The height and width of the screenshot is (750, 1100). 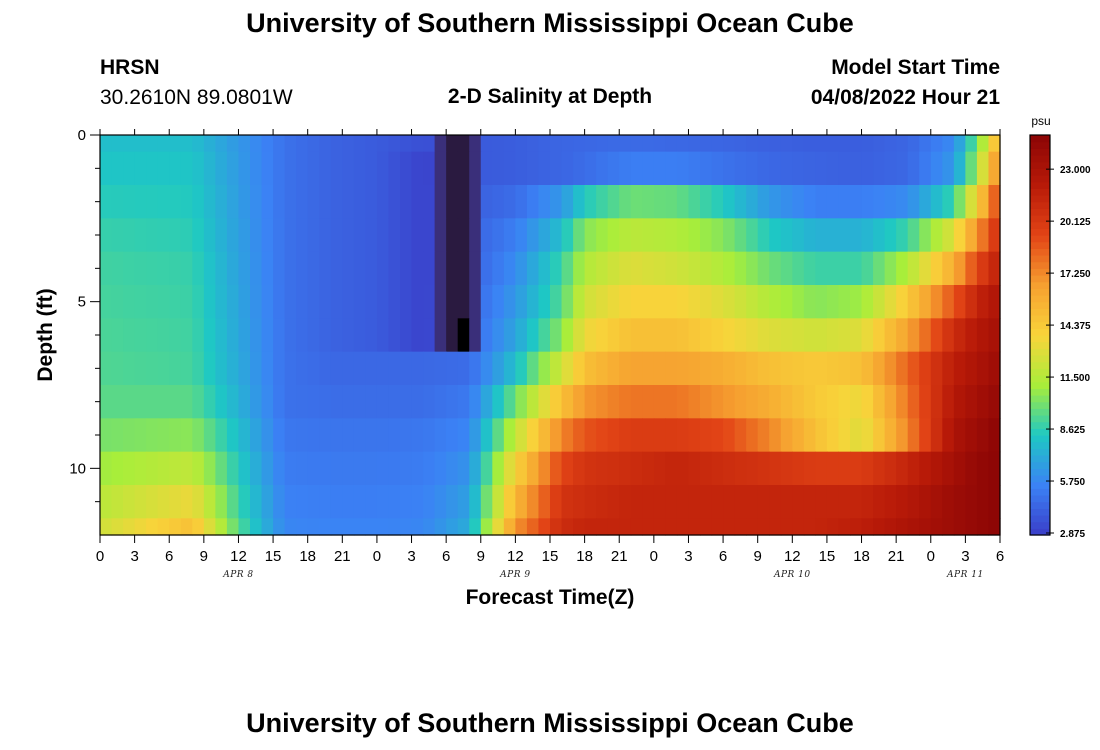 I want to click on x-tick-label: 6, so click(x=723, y=556).